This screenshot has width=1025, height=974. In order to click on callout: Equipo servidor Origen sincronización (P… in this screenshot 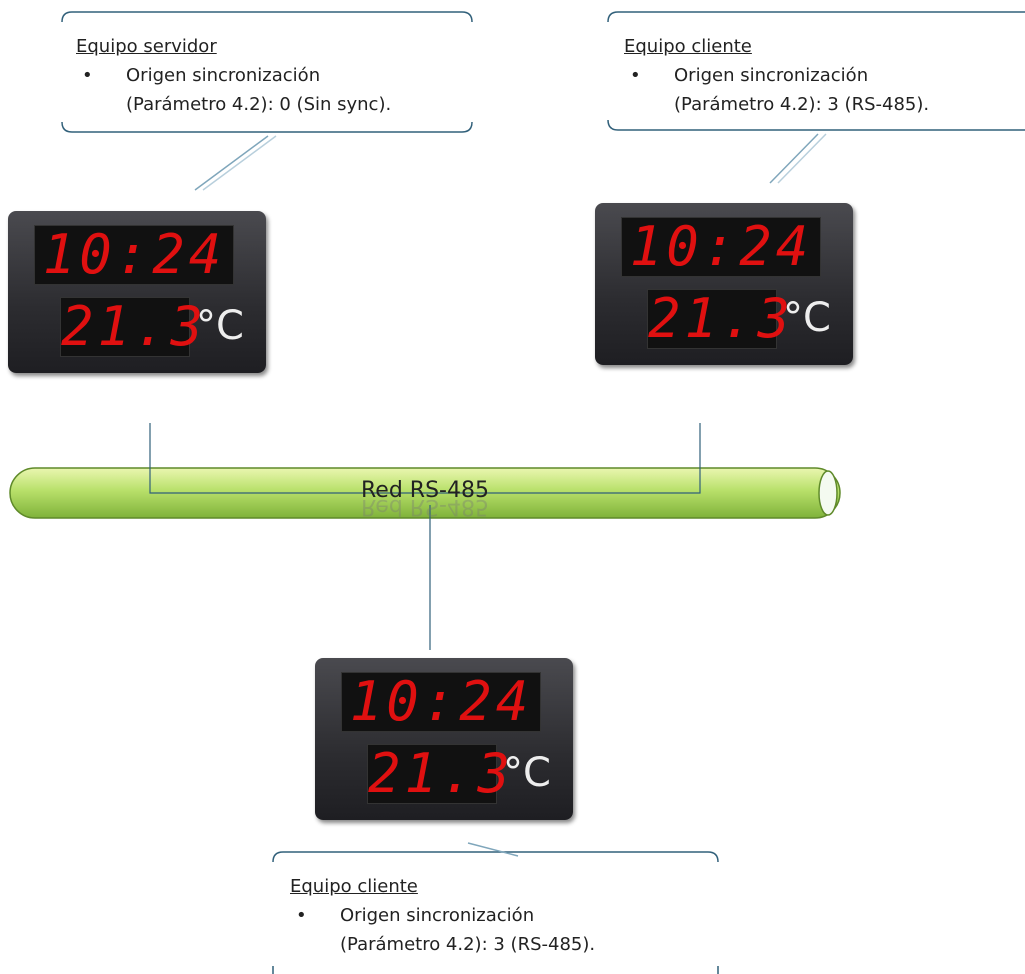, I will do `click(274, 75)`.